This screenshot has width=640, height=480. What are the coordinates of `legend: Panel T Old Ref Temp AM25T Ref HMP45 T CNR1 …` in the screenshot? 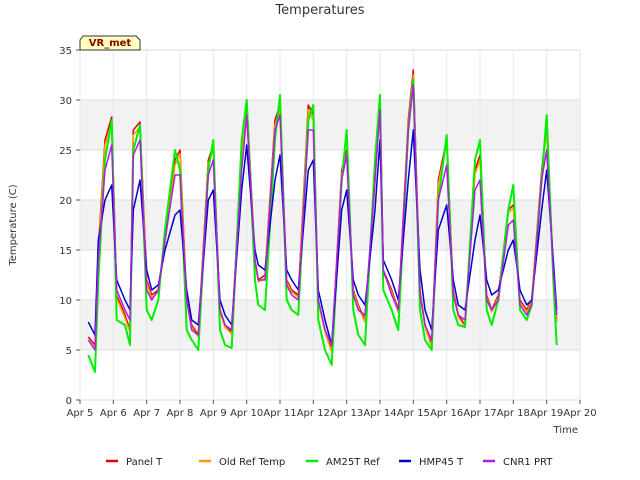 It's located at (329, 462).